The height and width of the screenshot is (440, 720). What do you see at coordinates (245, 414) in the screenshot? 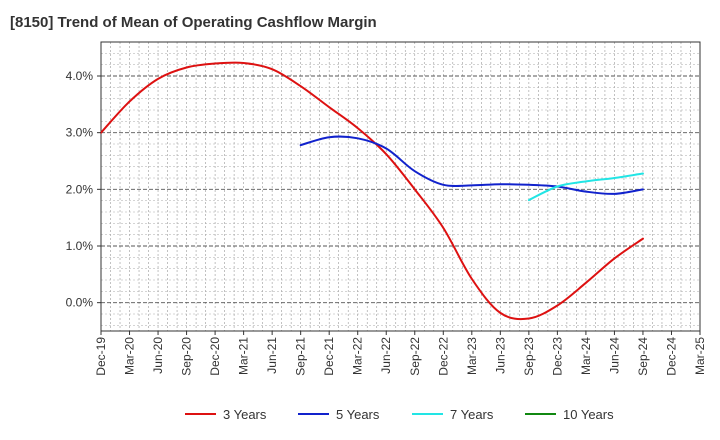
I see `legend-label: 3 Years` at bounding box center [245, 414].